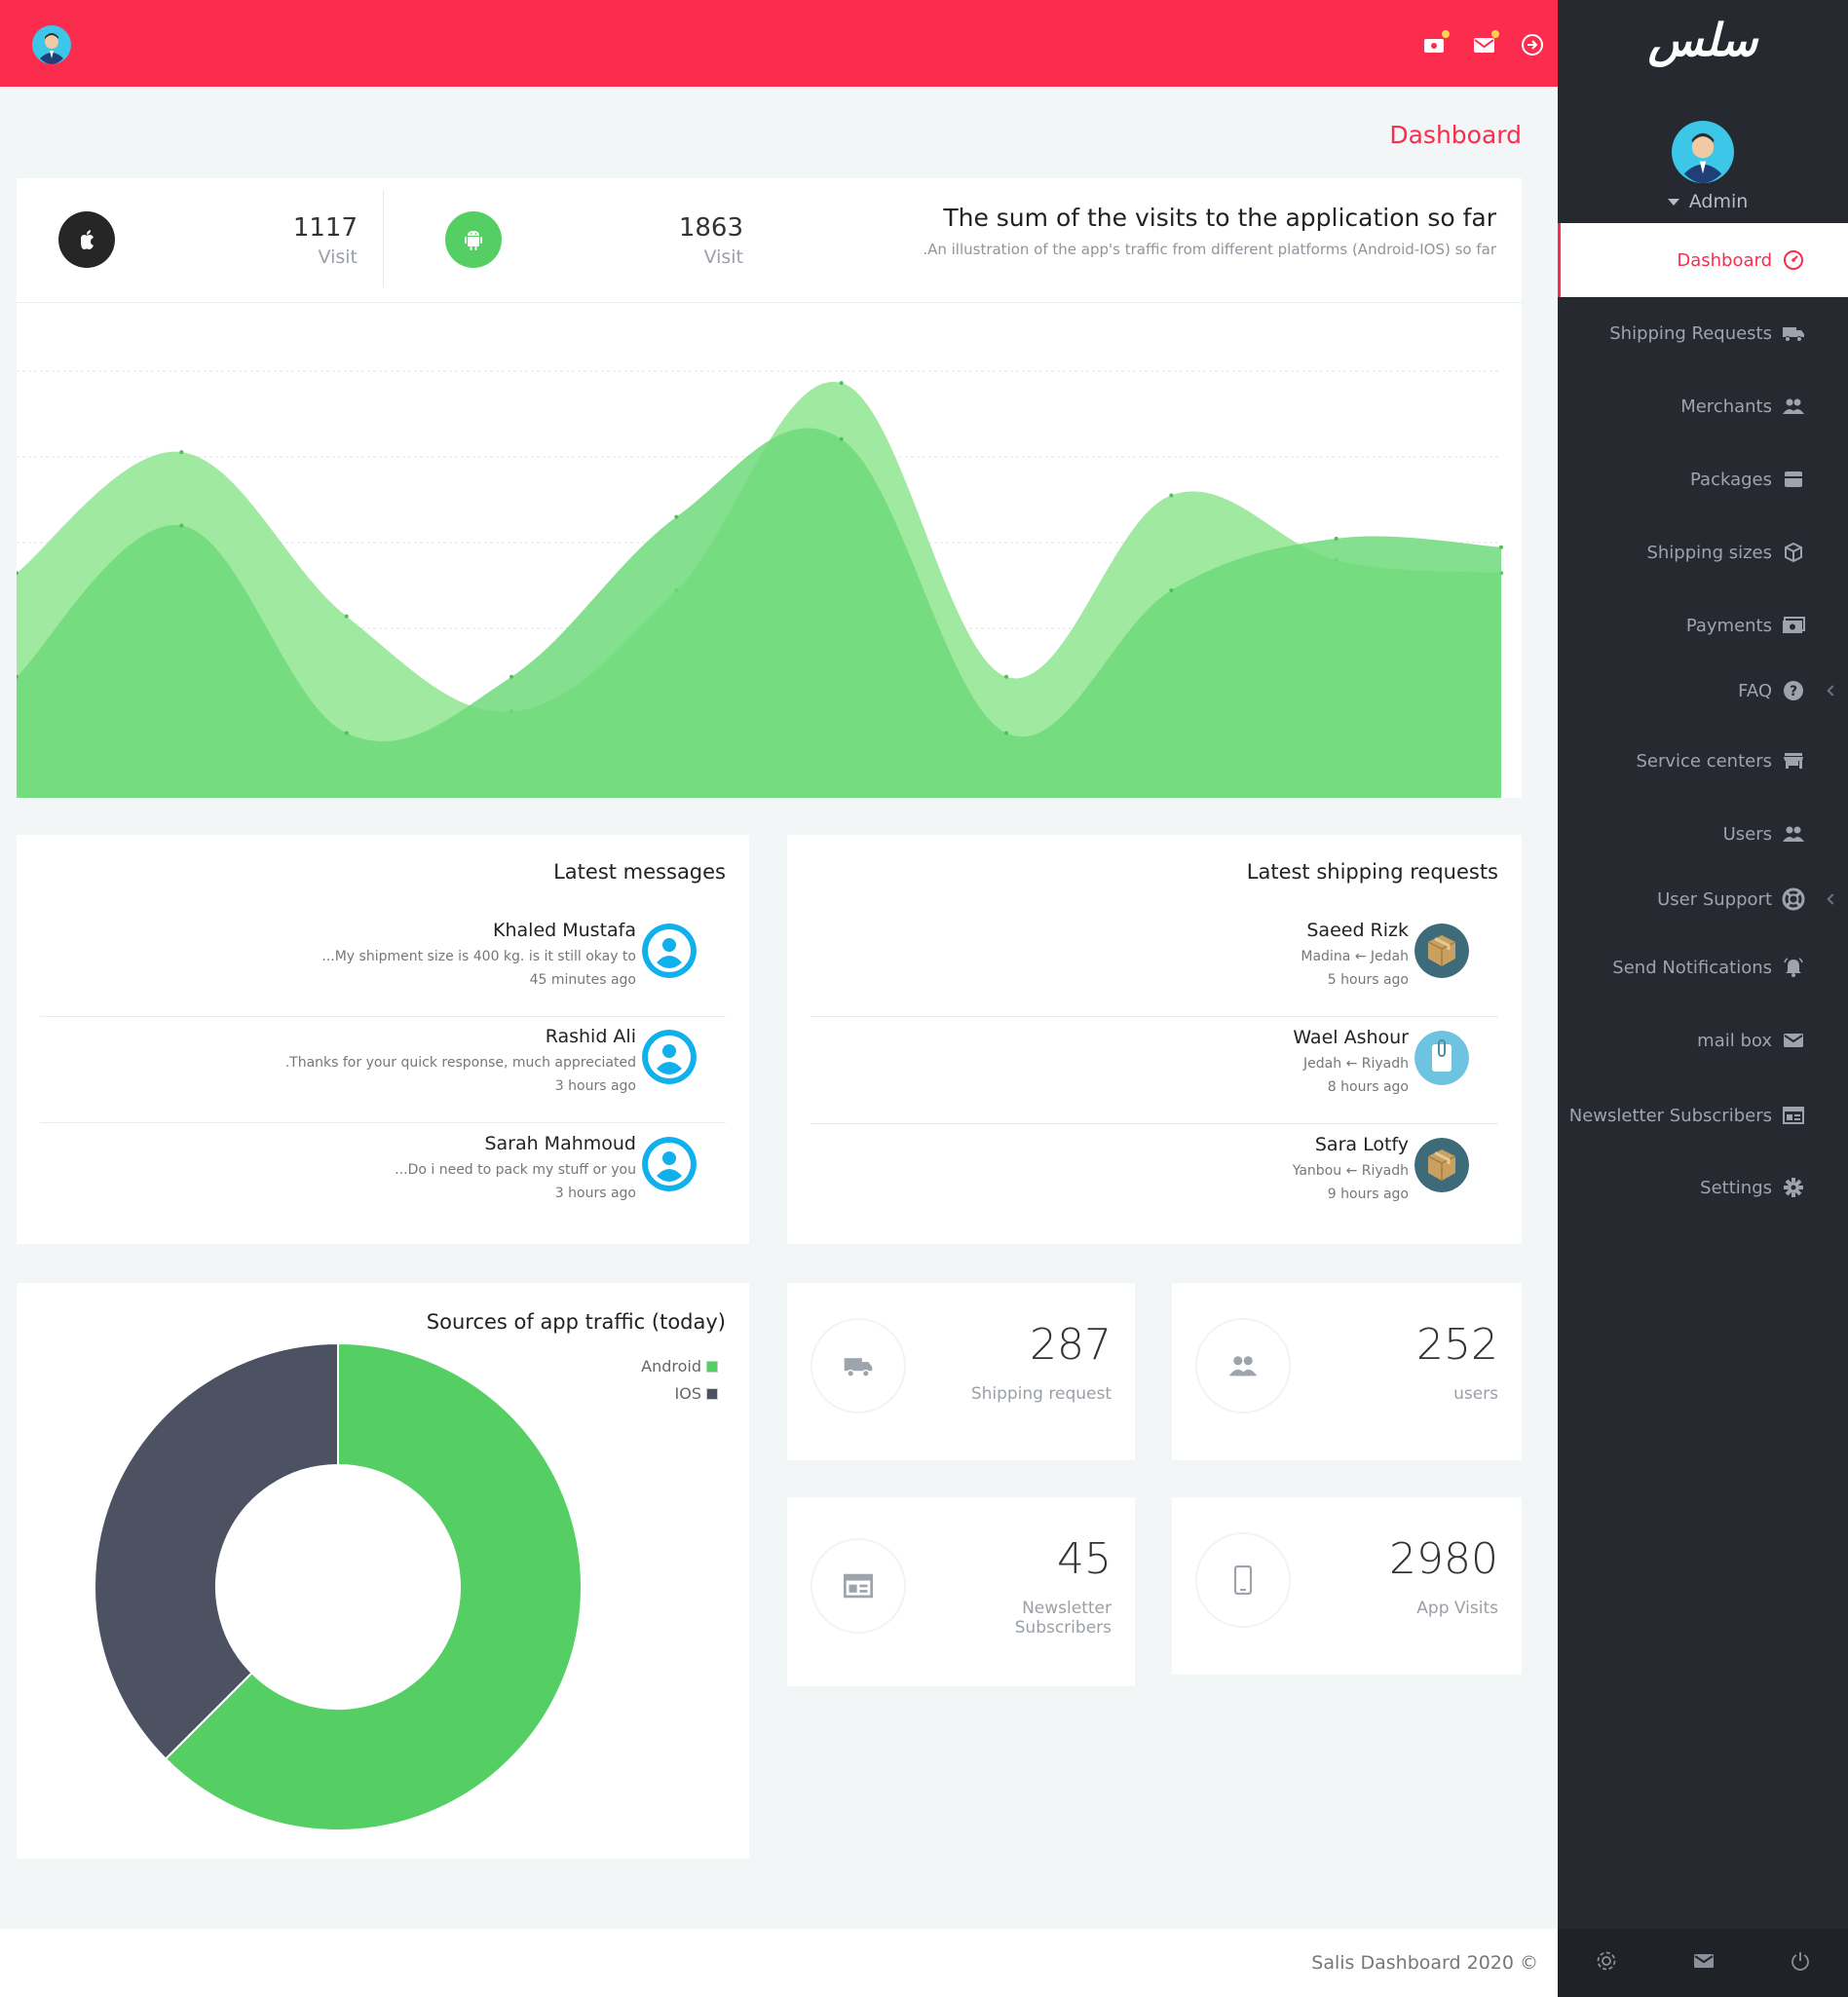 This screenshot has width=1848, height=1997. I want to click on caret-down-icon, so click(1673, 202).